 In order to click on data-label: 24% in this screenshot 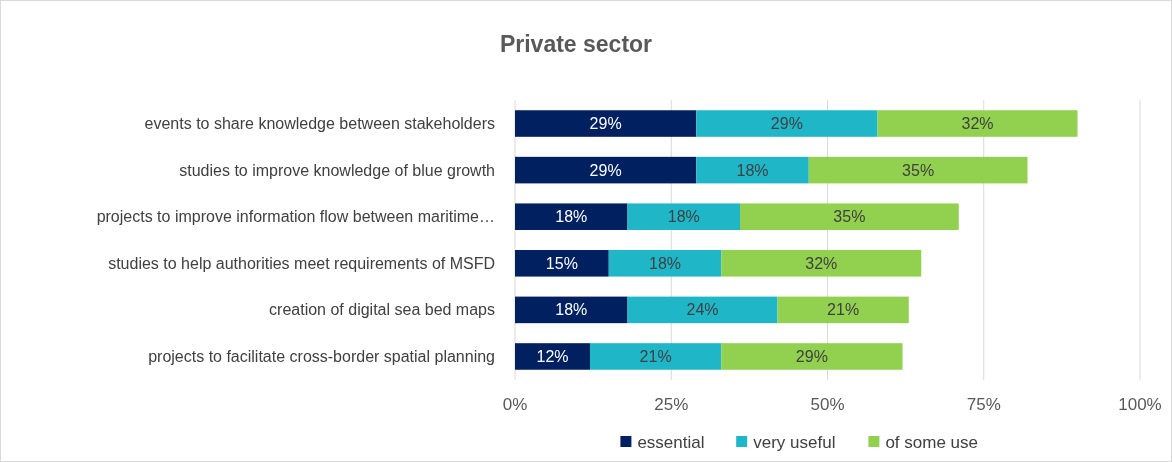, I will do `click(702, 310)`.